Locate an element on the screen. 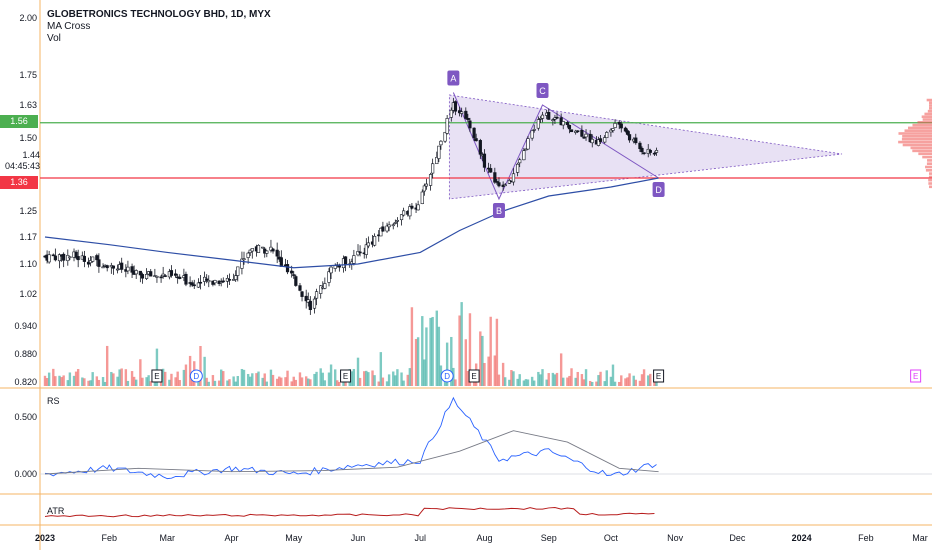  y-tick-label: 1.75 is located at coordinates (28, 75).